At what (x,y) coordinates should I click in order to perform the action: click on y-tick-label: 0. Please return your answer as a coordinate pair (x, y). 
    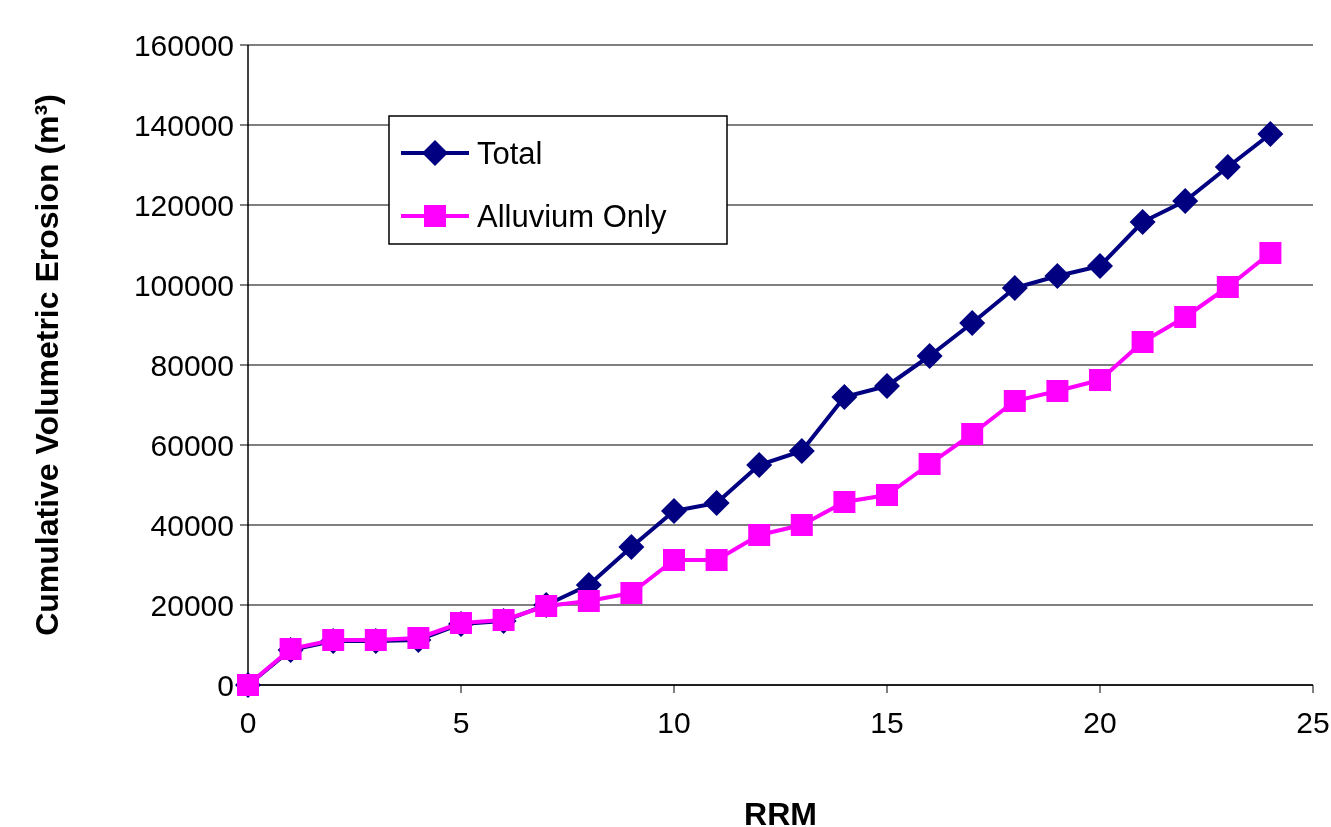
    Looking at the image, I should click on (225, 685).